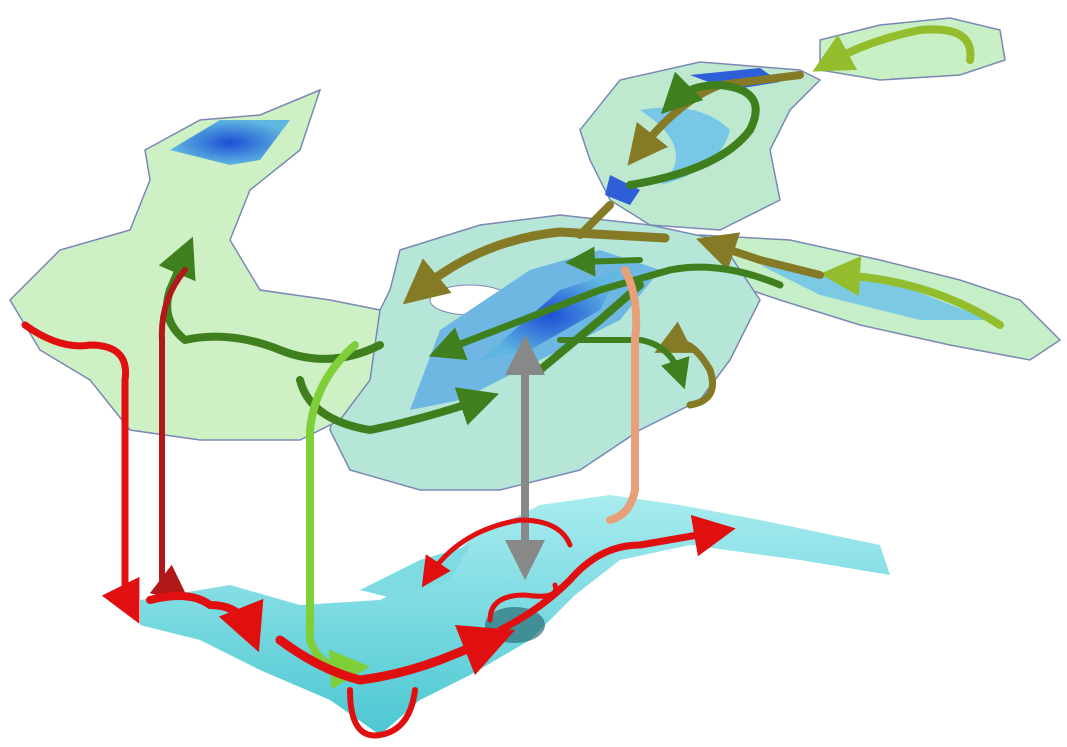 The height and width of the screenshot is (747, 1067). Describe the element at coordinates (622, 190) in the screenshot. I see `strait-deep` at that location.